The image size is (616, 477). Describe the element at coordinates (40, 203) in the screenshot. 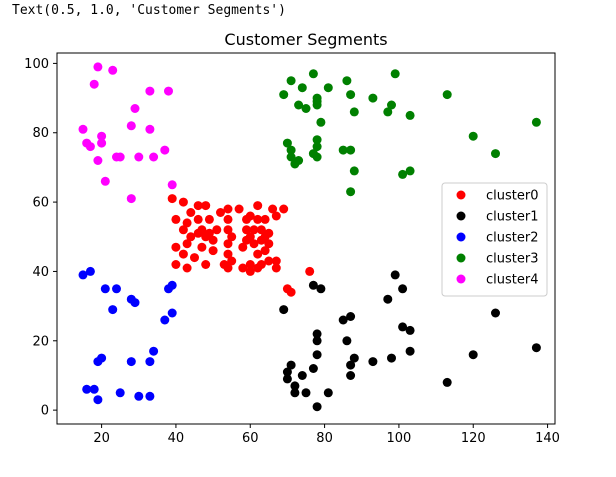

I see `y-tick-label: 60` at that location.